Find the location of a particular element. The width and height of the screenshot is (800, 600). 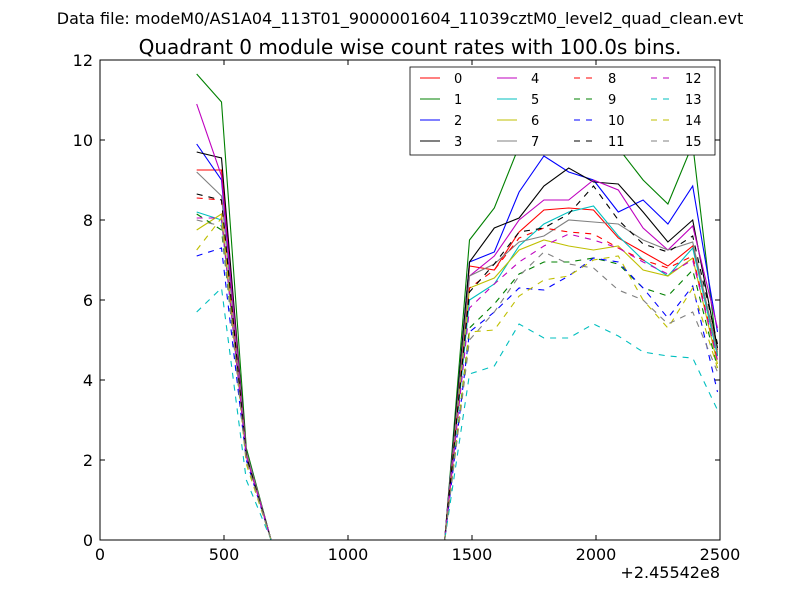

legend-label-13: 13 is located at coordinates (693, 100).